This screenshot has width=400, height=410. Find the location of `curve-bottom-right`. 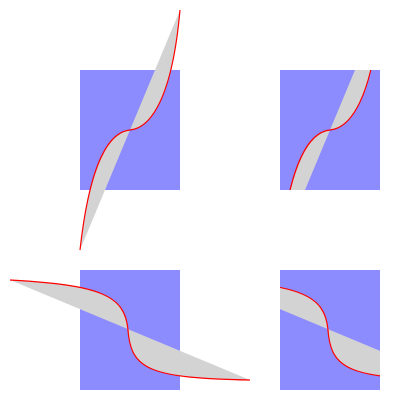

curve-bottom-right is located at coordinates (330, 331).